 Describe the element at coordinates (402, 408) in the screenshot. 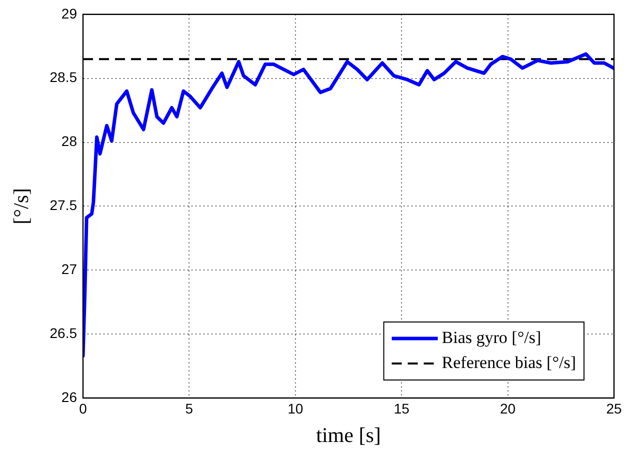

I see `x-tick-label: 15` at that location.